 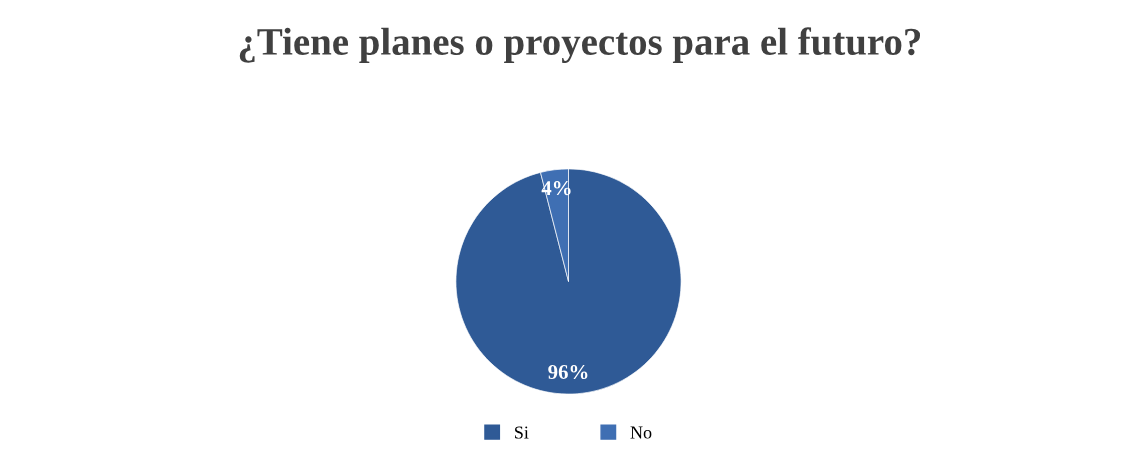 I want to click on legend-label: No, so click(x=641, y=432).